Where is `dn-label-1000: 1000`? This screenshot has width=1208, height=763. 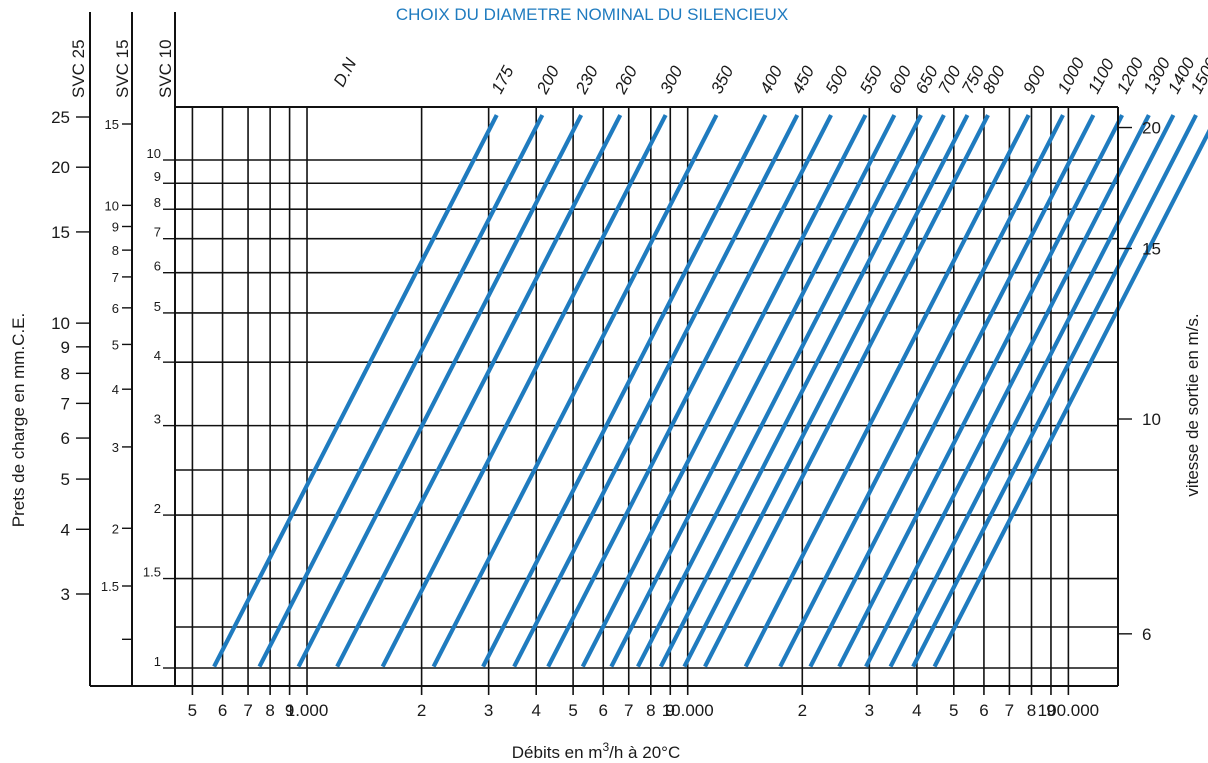 dn-label-1000: 1000 is located at coordinates (1071, 75).